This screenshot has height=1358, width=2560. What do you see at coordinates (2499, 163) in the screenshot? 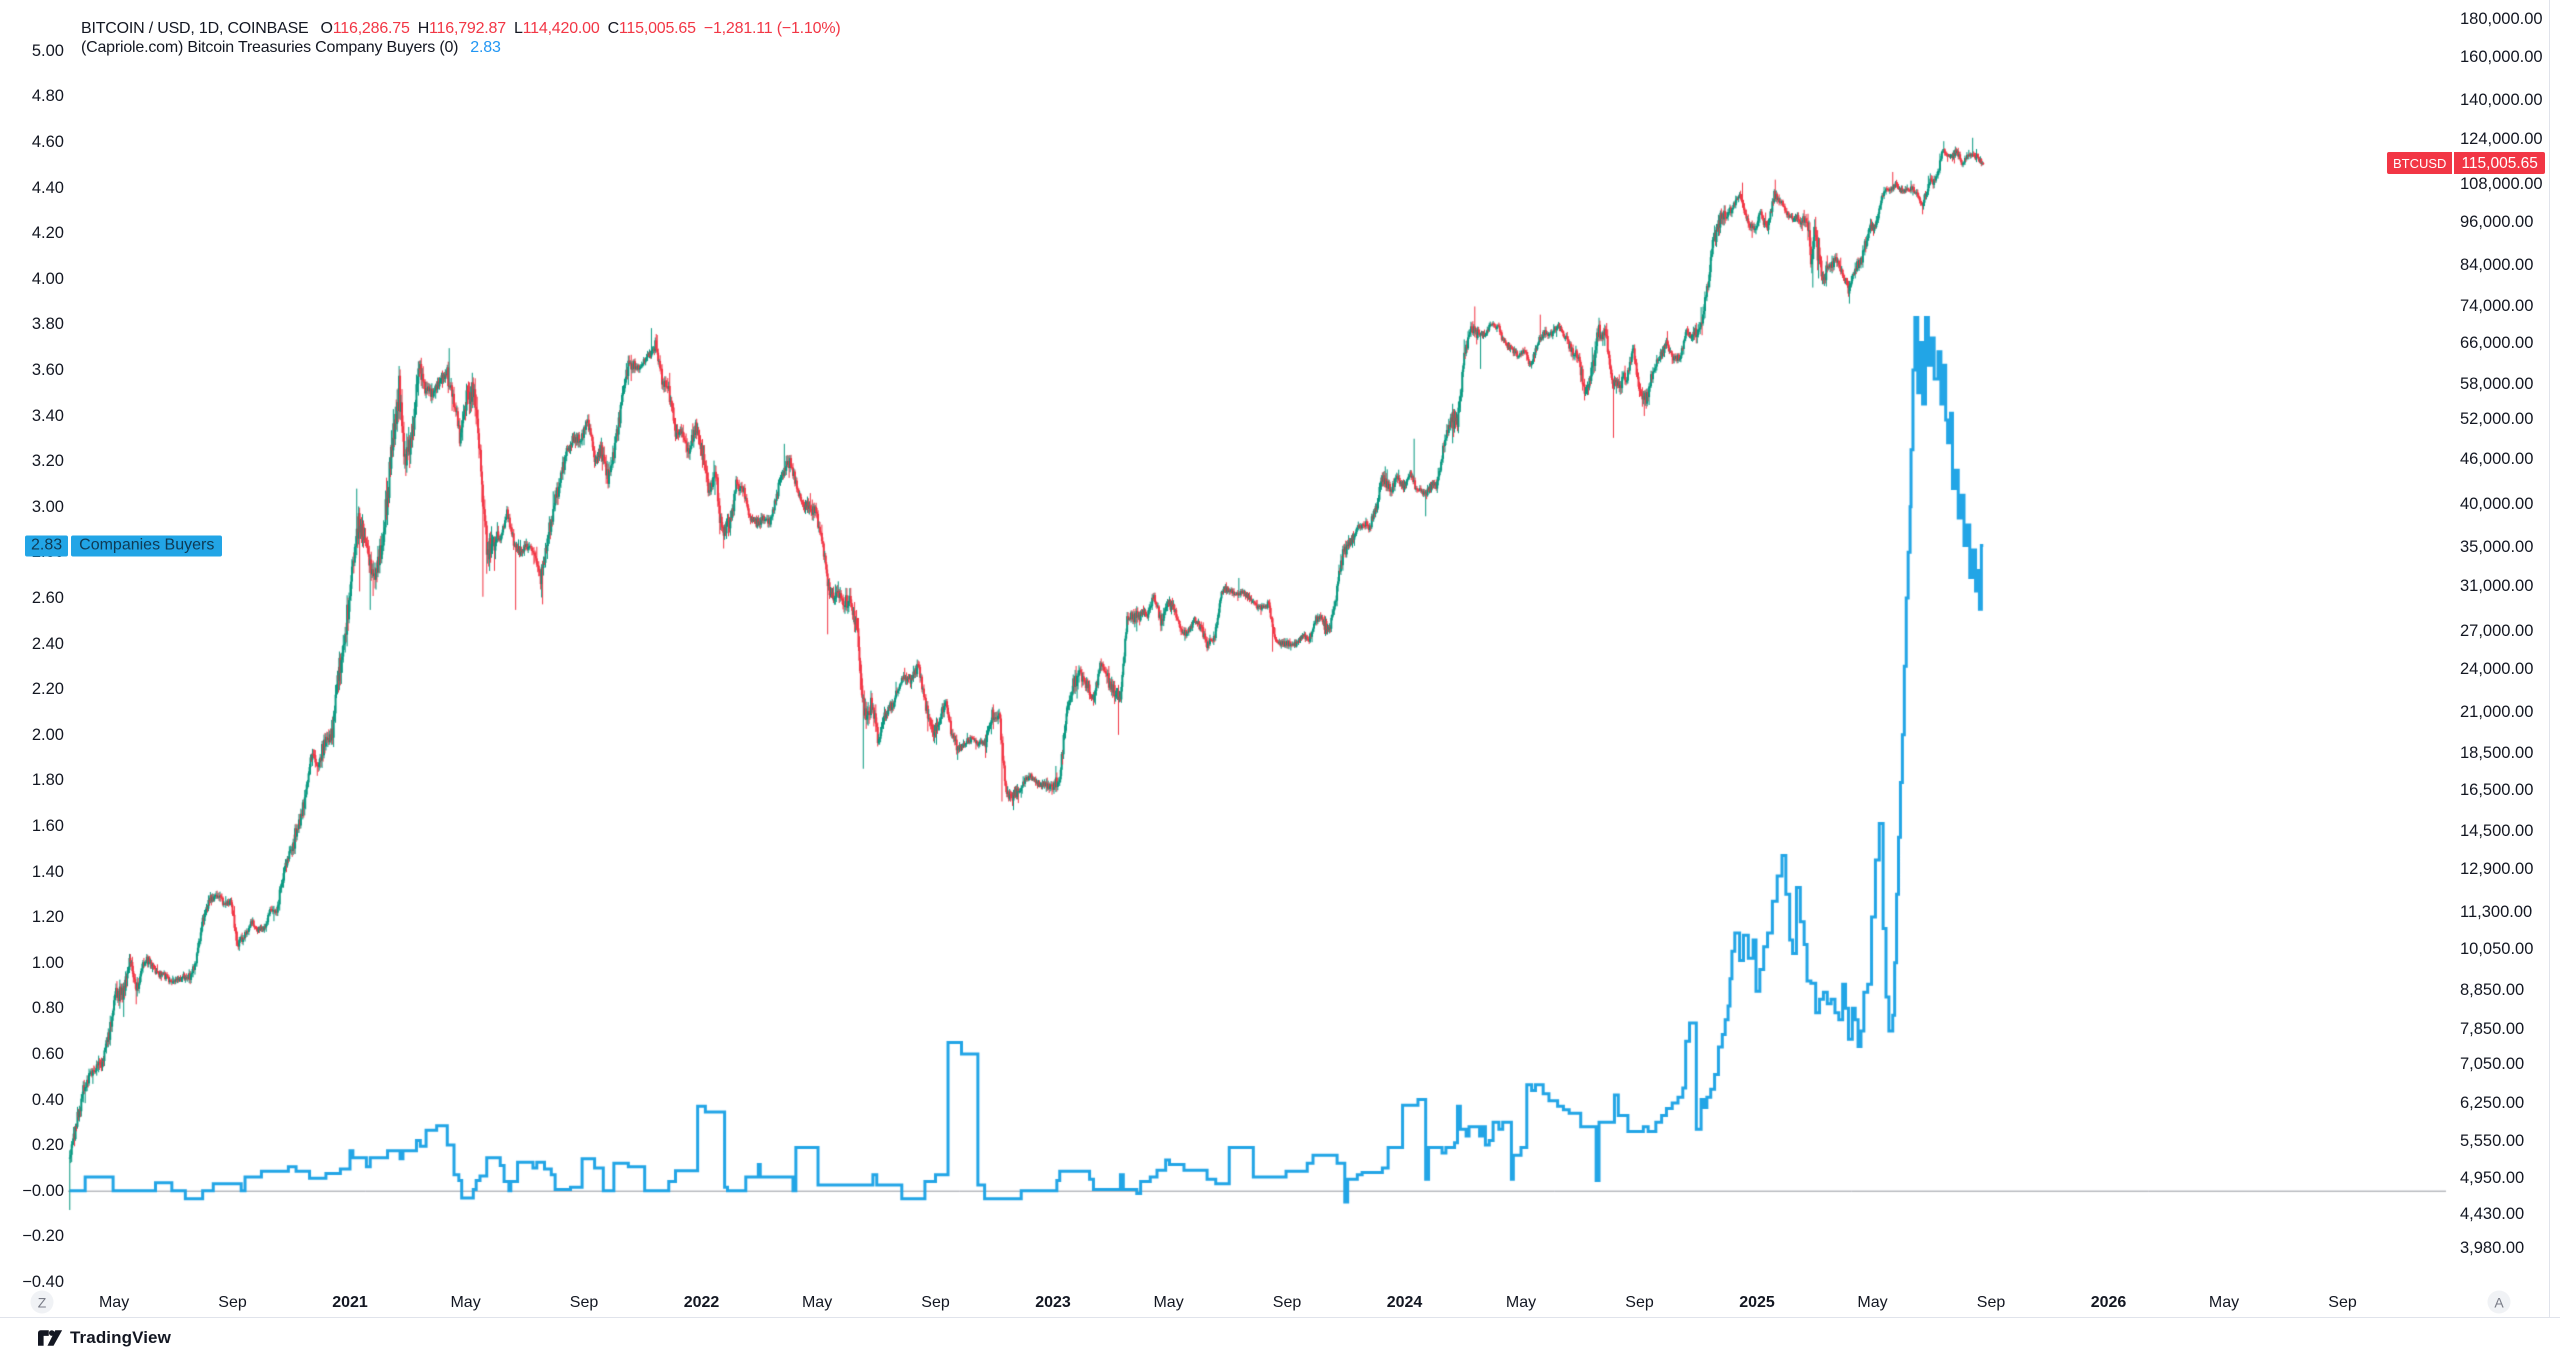
I see `price-label-value: 115,005.65` at bounding box center [2499, 163].